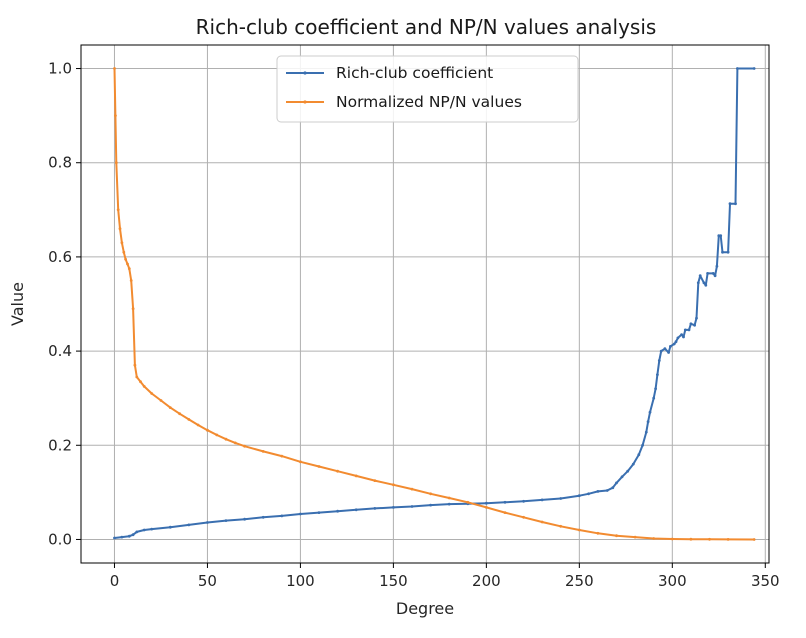 Image resolution: width=806 pixels, height=638 pixels. Describe the element at coordinates (672, 581) in the screenshot. I see `x-tick-label: 300` at that location.